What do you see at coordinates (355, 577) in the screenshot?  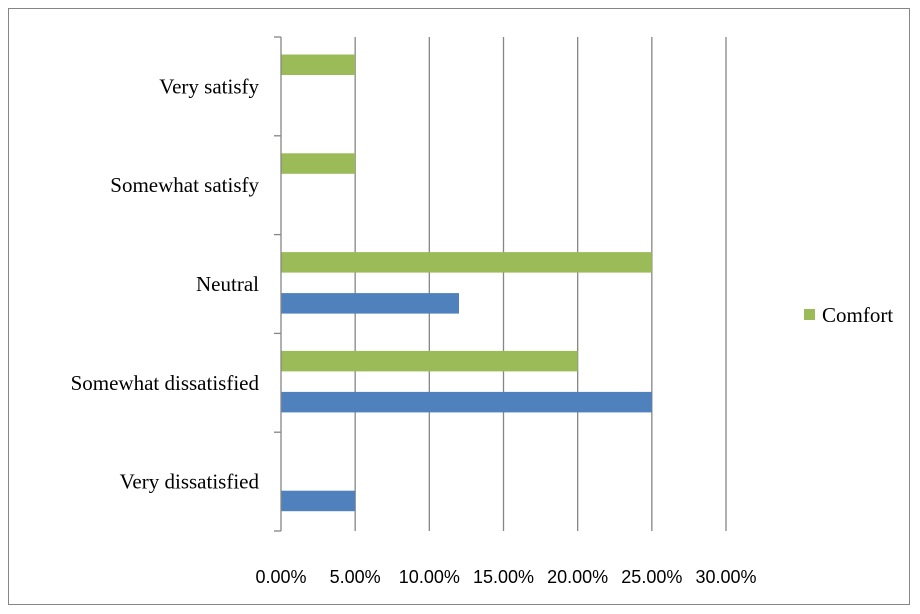 I see `x-tick-label: 5.00%` at bounding box center [355, 577].